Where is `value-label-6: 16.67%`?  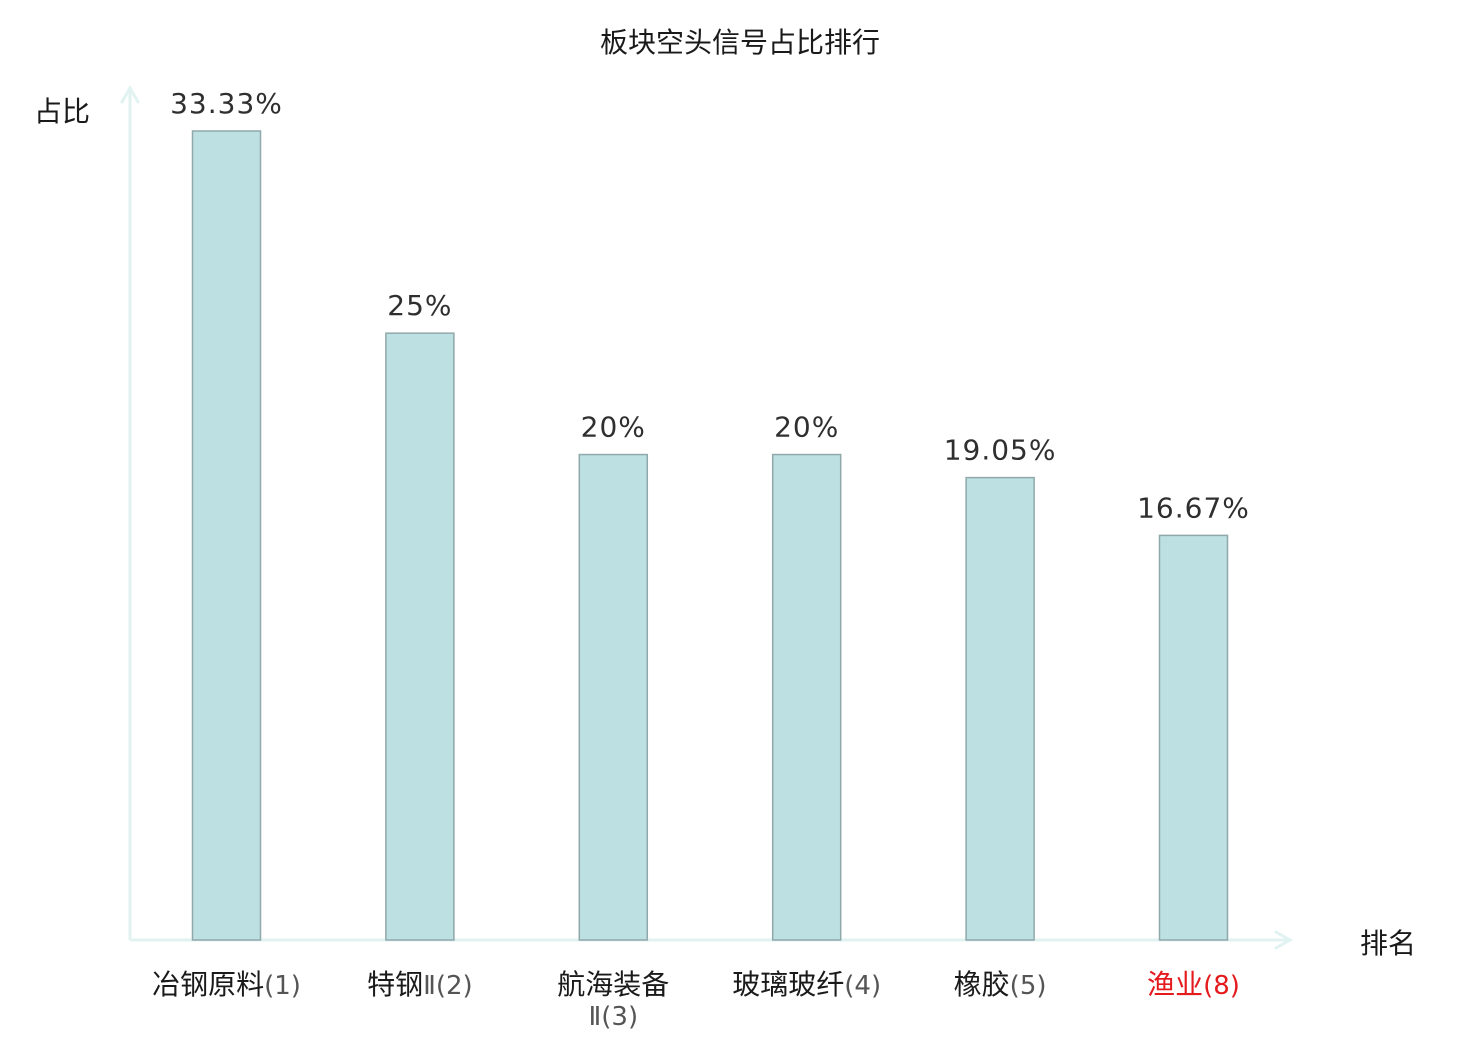
value-label-6: 16.67% is located at coordinates (1193, 507).